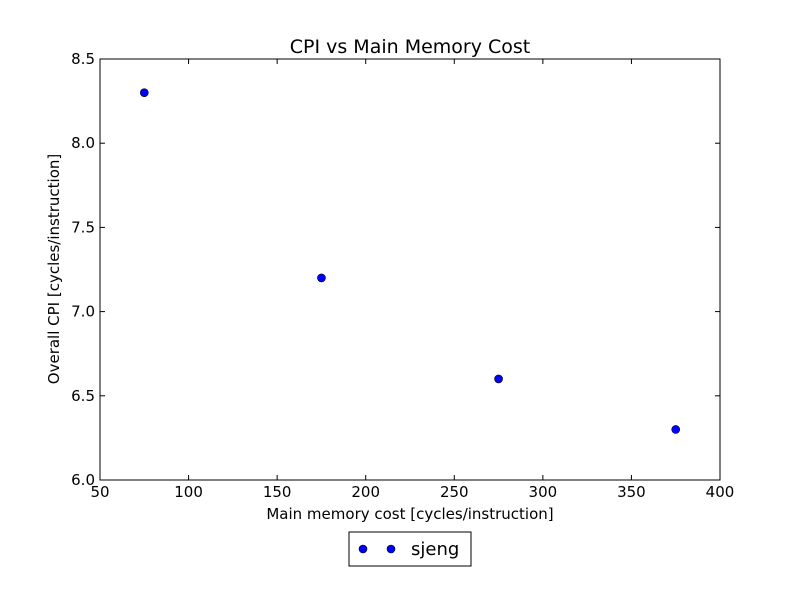  I want to click on x-tick-label: 250, so click(454, 492).